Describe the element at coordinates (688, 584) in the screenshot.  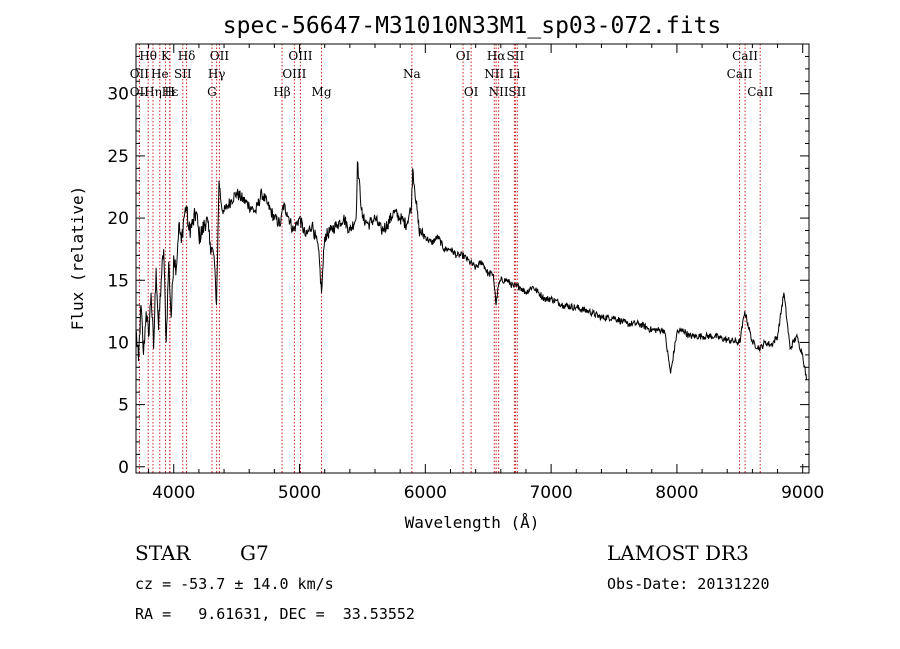
I see `obs-date: Obs-Date: 20131220` at that location.